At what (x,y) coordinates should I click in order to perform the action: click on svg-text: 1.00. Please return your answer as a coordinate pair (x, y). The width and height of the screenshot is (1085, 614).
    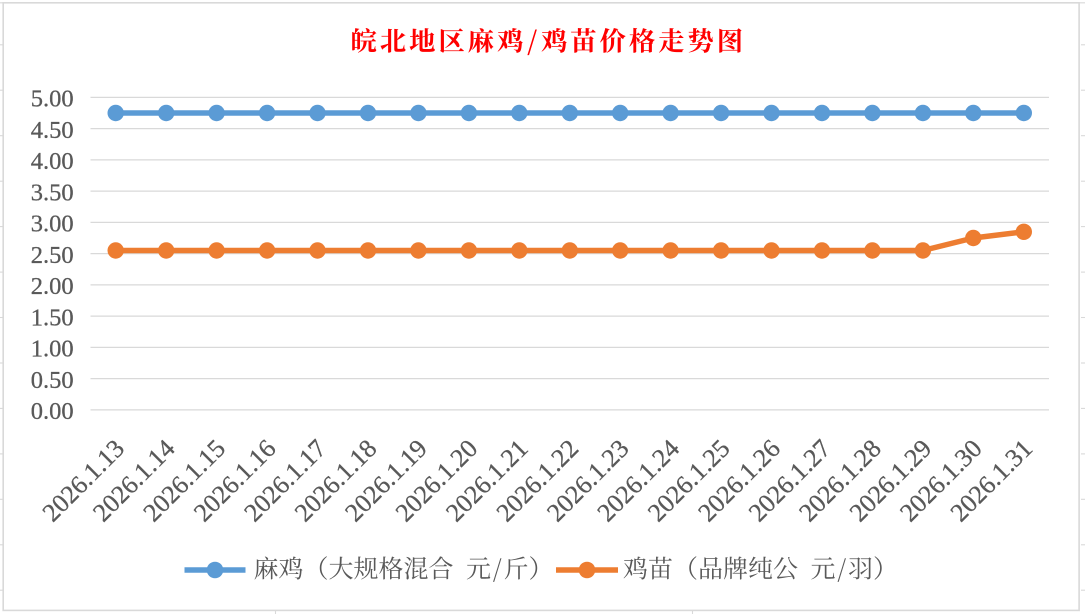
    Looking at the image, I should click on (52, 349).